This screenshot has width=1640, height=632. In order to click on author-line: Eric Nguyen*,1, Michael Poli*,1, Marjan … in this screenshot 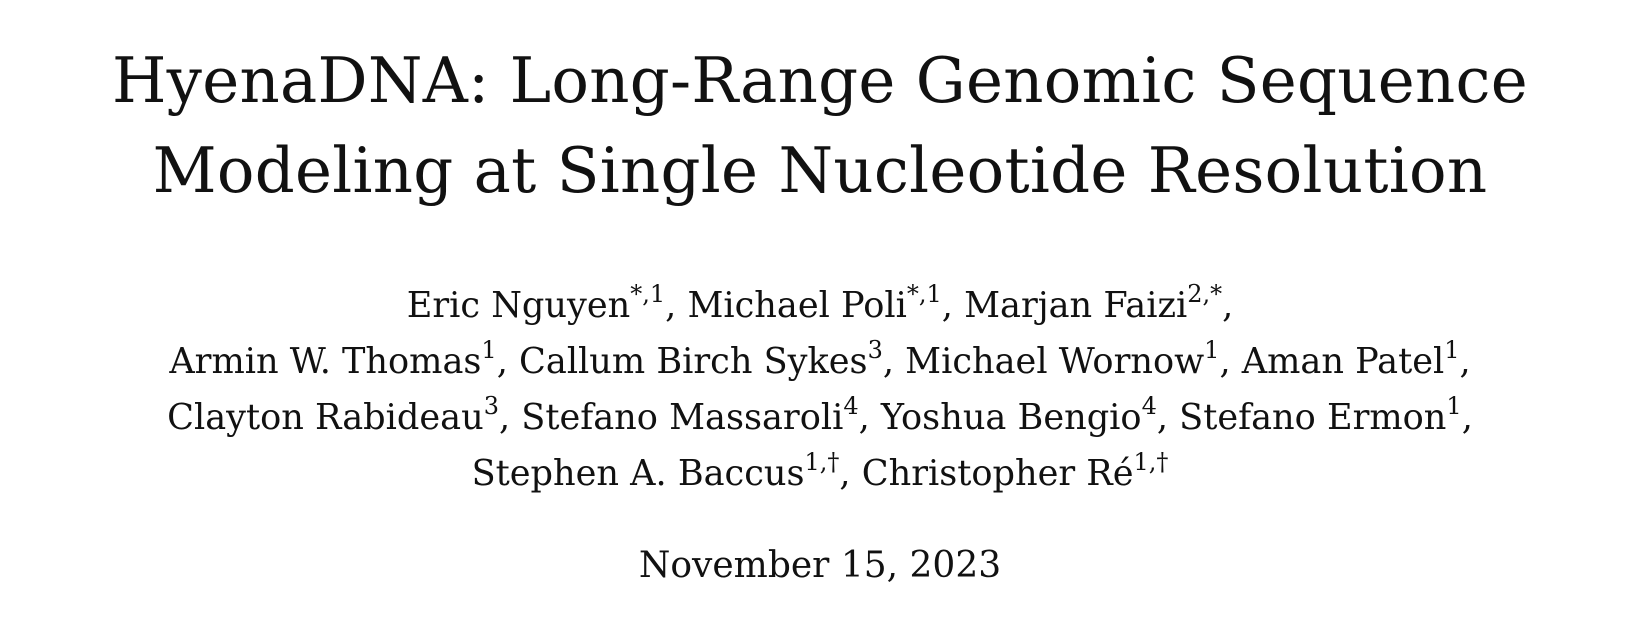, I will do `click(820, 306)`.